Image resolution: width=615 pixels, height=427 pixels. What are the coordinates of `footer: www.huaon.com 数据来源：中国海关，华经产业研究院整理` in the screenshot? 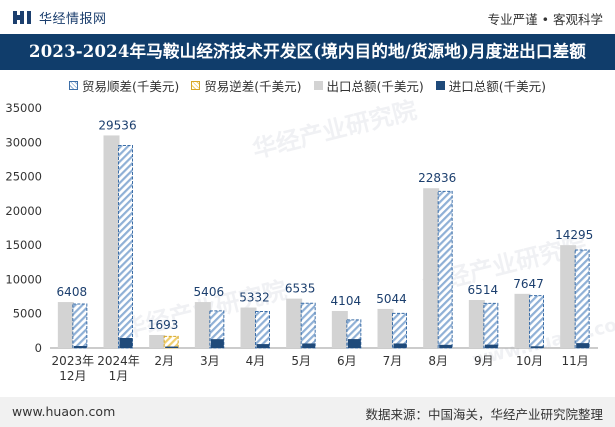 It's located at (307, 412).